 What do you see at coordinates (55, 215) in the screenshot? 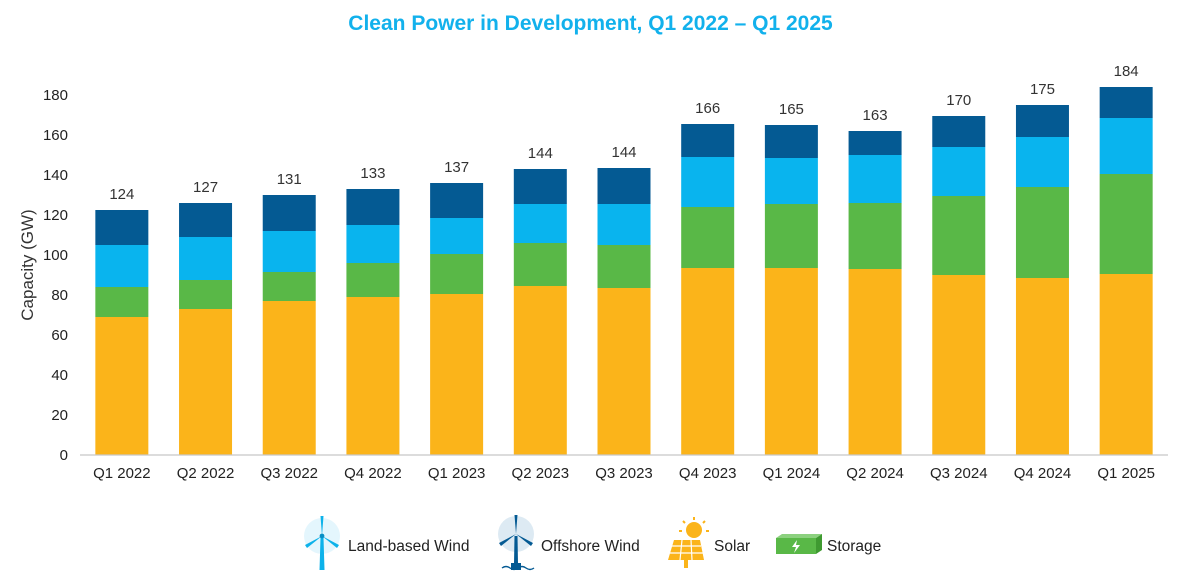
I see `y-tick-label: 120` at bounding box center [55, 215].